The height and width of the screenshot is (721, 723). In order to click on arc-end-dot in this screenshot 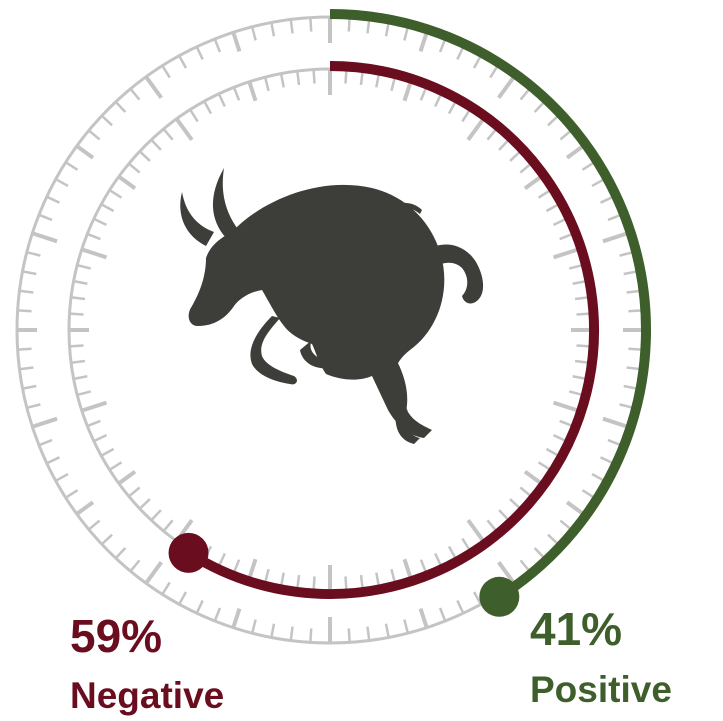, I will do `click(188, 552)`.